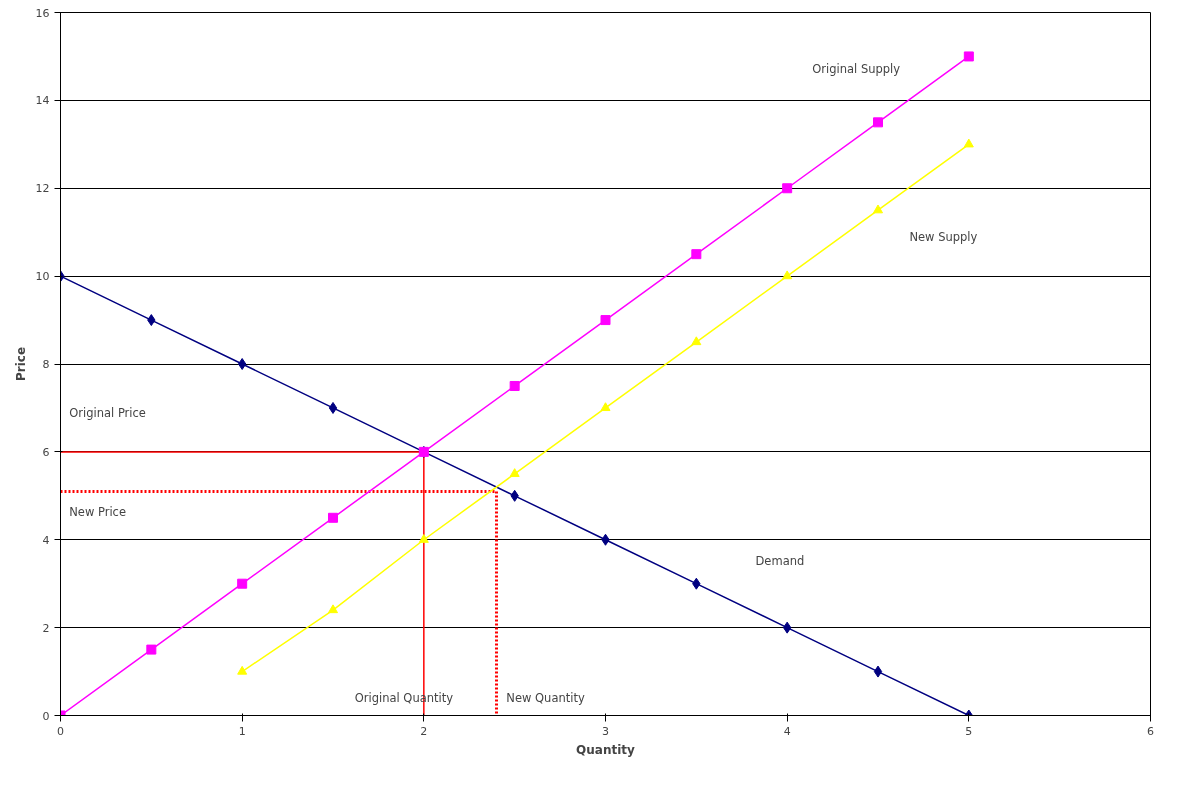  Describe the element at coordinates (605, 731) in the screenshot. I see `x-tick-label: 3` at that location.